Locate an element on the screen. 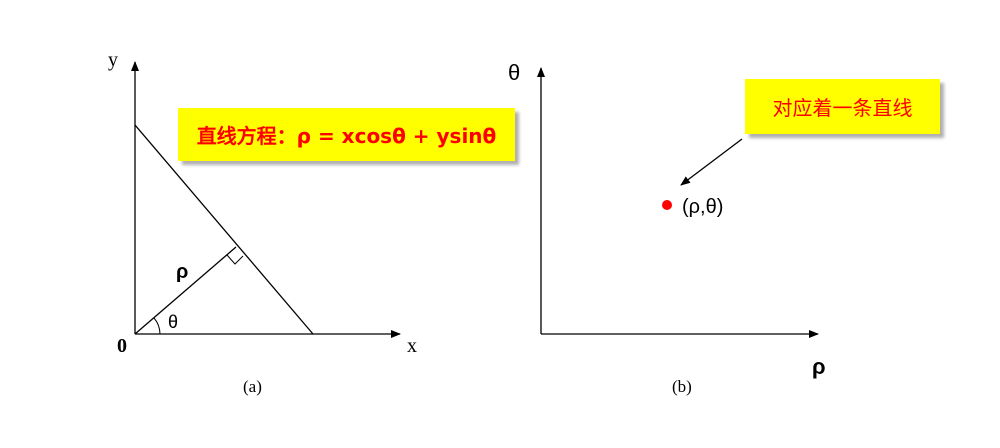 The height and width of the screenshot is (448, 1000). rho-label: ρ is located at coordinates (182, 272).